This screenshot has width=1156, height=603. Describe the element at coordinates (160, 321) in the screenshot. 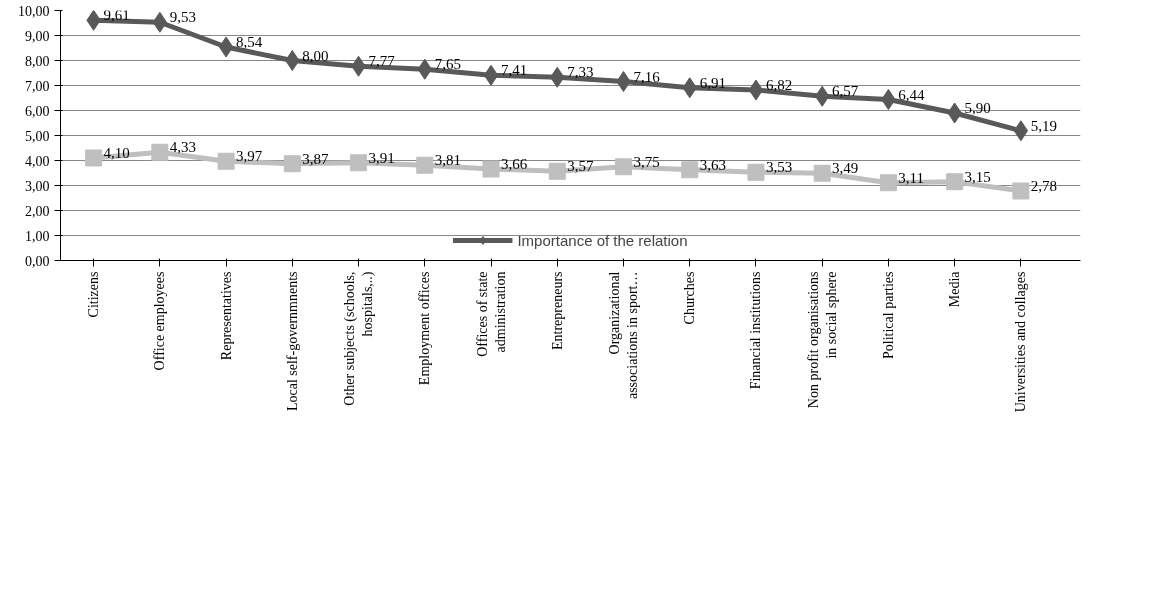

I see `x-tick-label: Office employees` at that location.